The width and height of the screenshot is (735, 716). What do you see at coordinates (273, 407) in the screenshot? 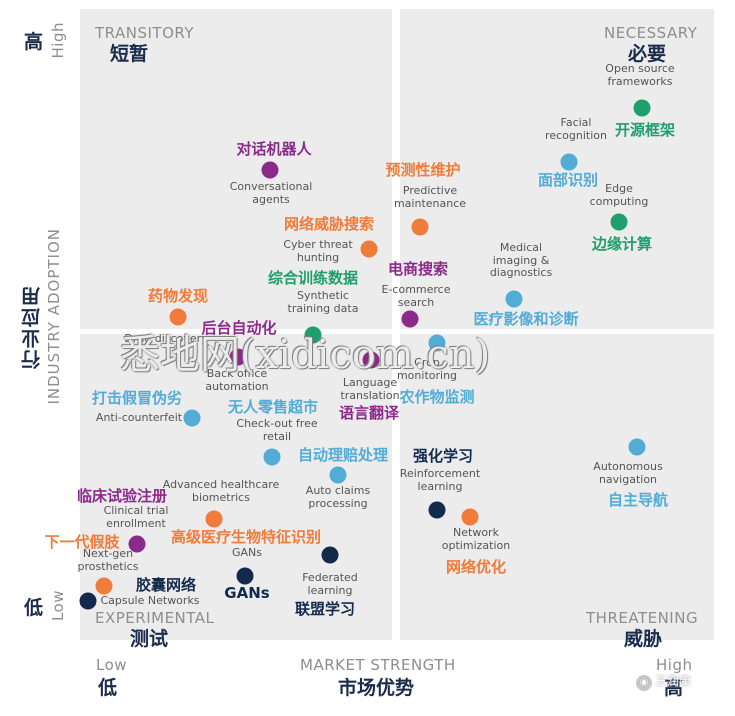
I see `item-label-zh-checkout: 无人零售超市` at bounding box center [273, 407].